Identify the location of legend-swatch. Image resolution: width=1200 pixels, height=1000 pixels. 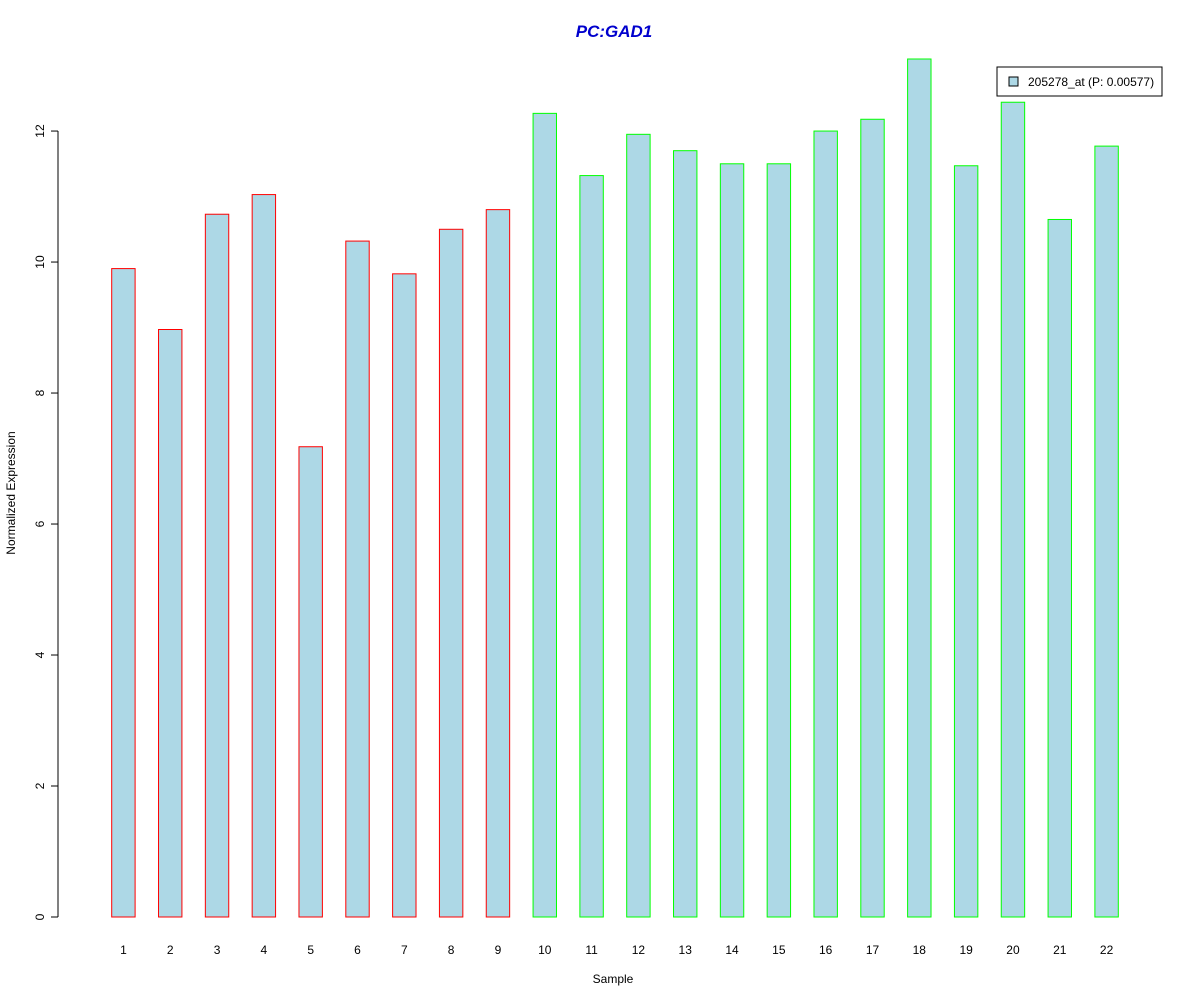
(1013, 81).